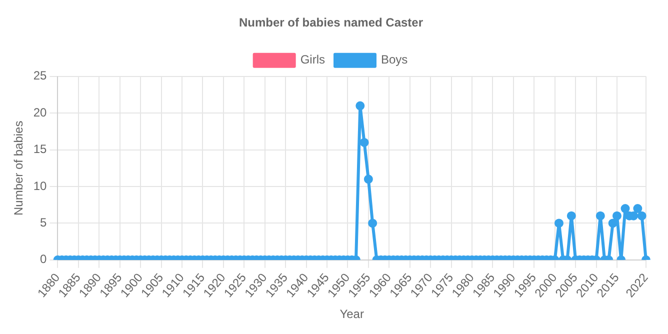  What do you see at coordinates (394, 59) in the screenshot?
I see `legend-label: Boys` at bounding box center [394, 59].